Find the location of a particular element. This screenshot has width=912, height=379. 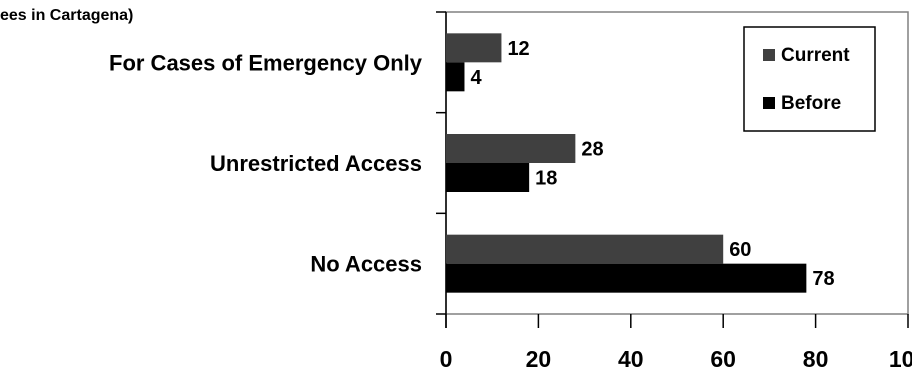

x-tick-label: 0 is located at coordinates (446, 359).